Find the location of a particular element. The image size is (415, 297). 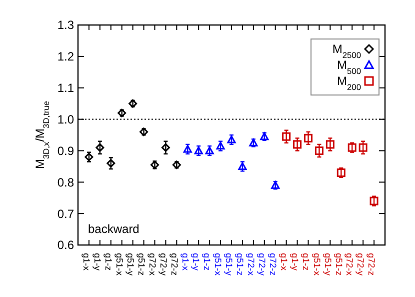

y-tick-label: 0.6 is located at coordinates (65, 245).